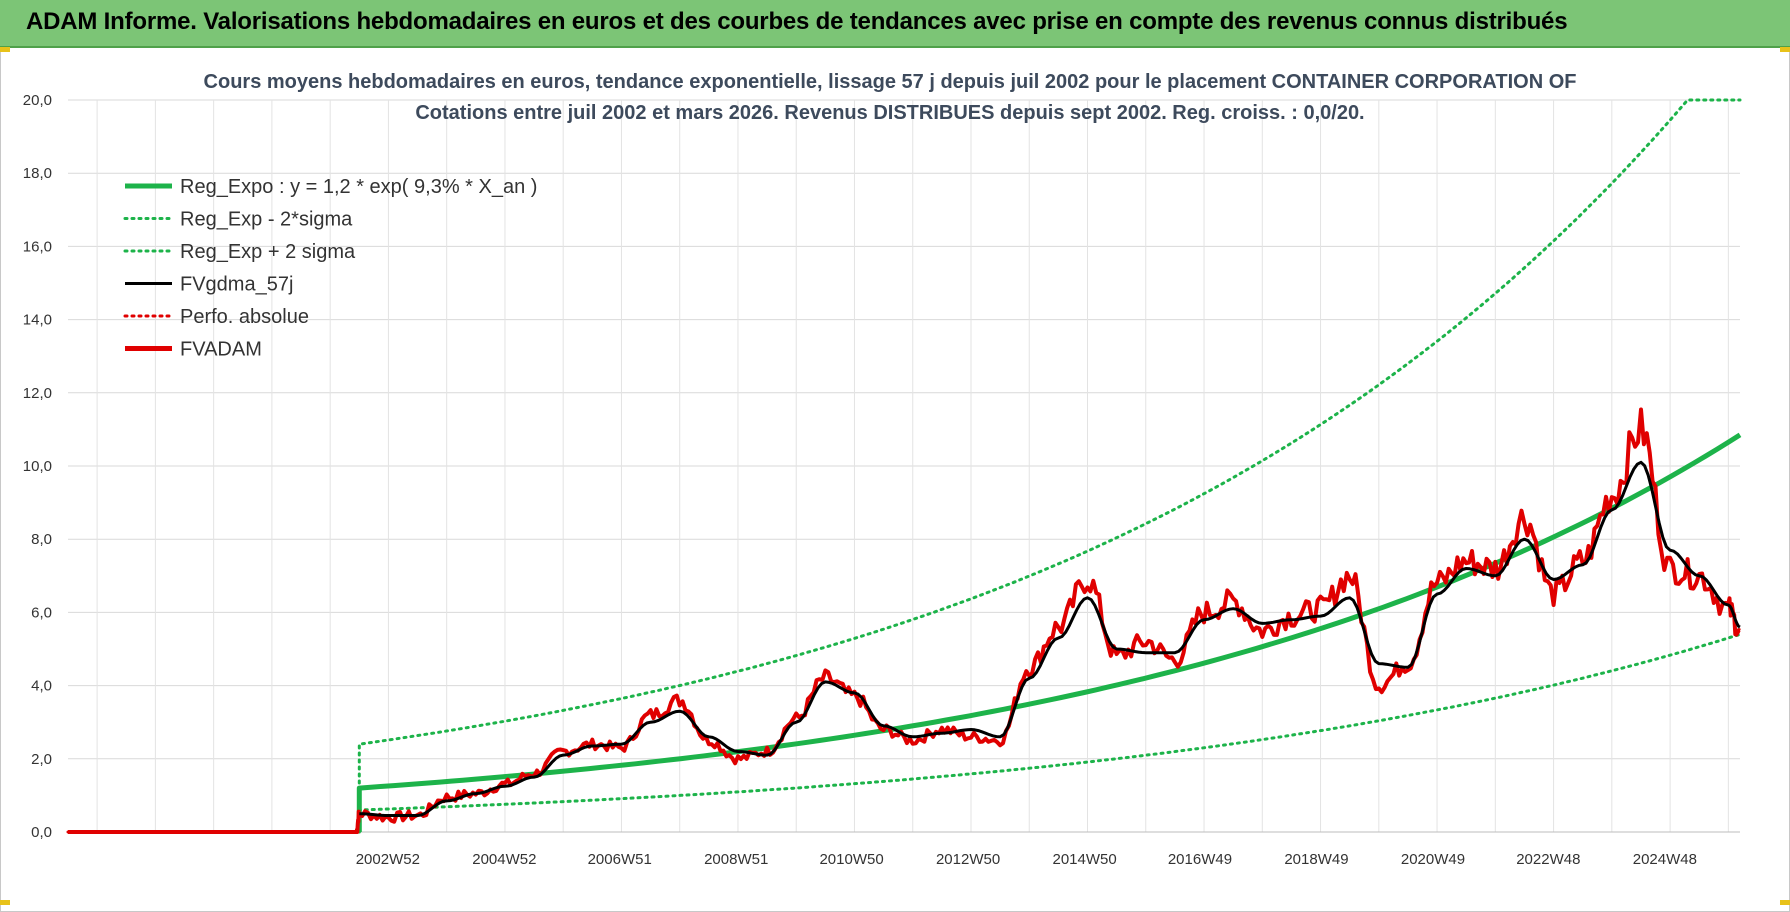 The image size is (1790, 912). Describe the element at coordinates (1665, 859) in the screenshot. I see `x-tick-label: 2024W48` at that location.